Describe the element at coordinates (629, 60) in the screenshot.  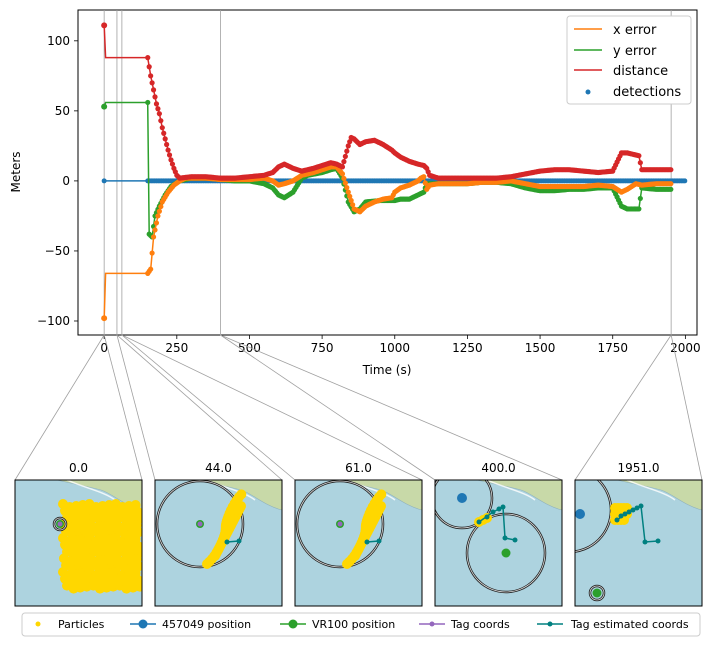
I see `main-legend: x error y error distance detections` at that location.